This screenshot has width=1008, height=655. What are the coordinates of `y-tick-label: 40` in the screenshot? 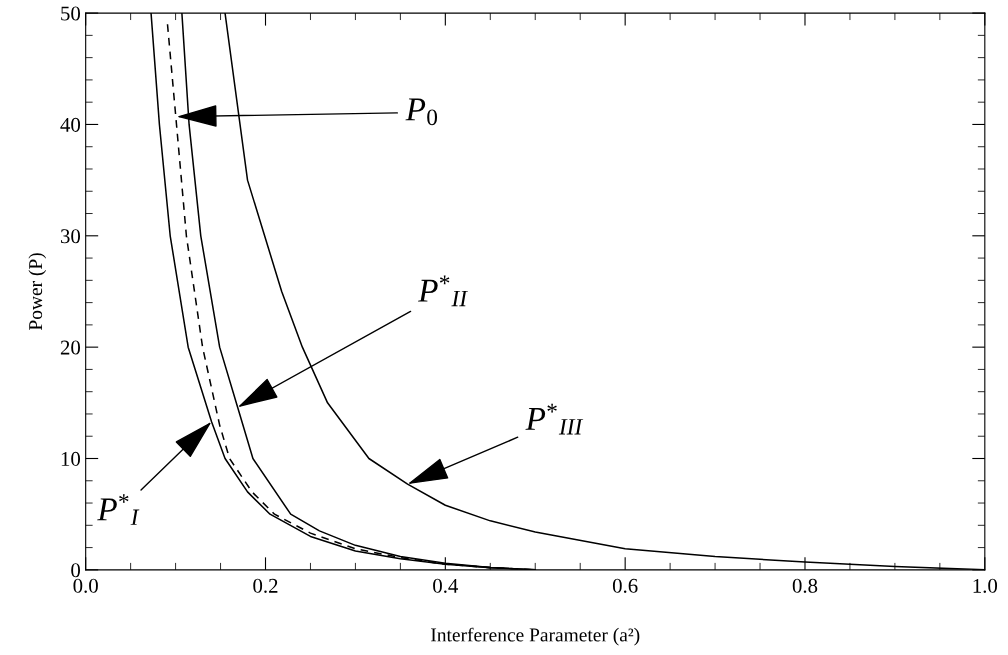 It's located at (70, 124).